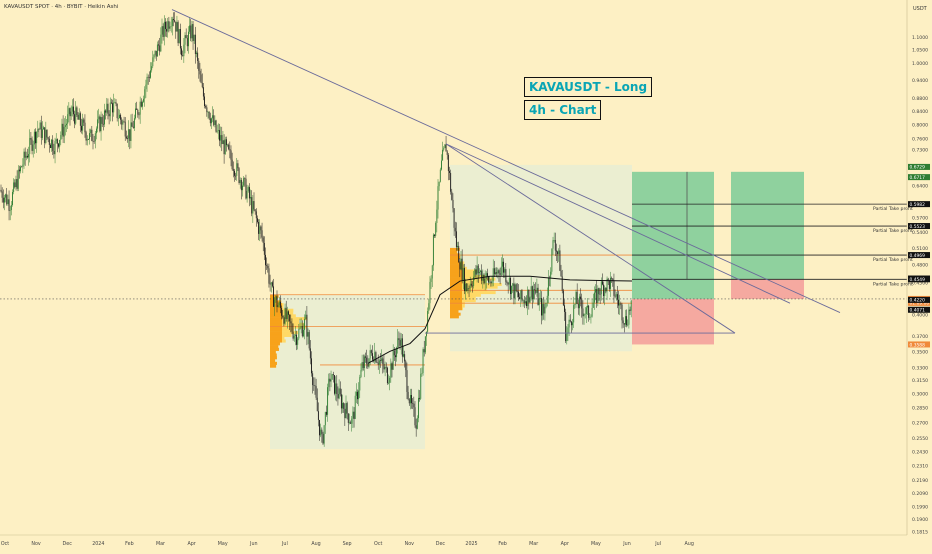  Describe the element at coordinates (378, 544) in the screenshot. I see `time-tick-label: Oct` at that location.